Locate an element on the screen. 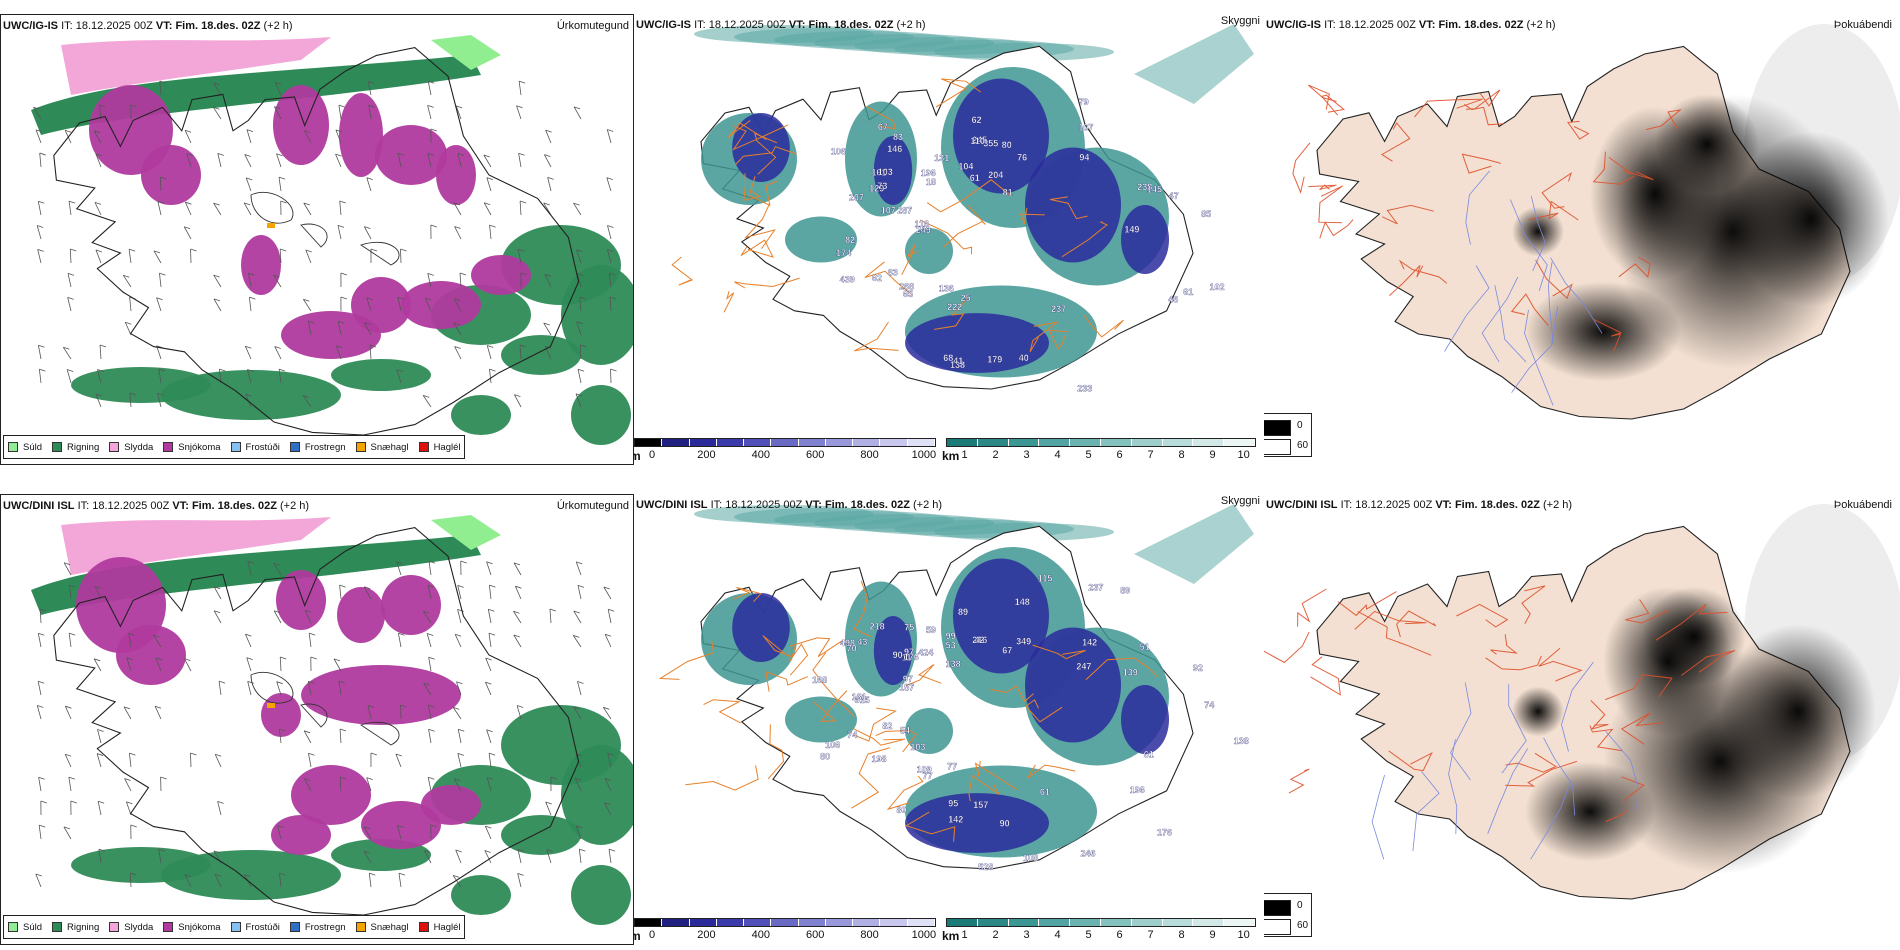 This screenshot has height=950, width=1900. height-label: 68 is located at coordinates (948, 358).